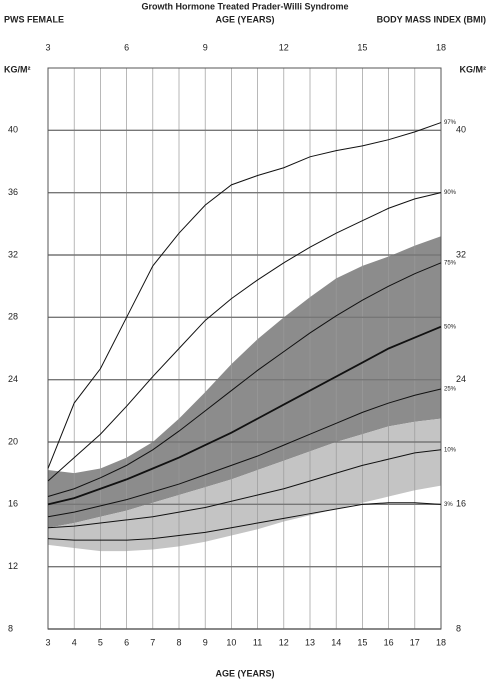 The height and width of the screenshot is (687, 490). What do you see at coordinates (231, 642) in the screenshot?
I see `x-tick-label: 10` at bounding box center [231, 642].